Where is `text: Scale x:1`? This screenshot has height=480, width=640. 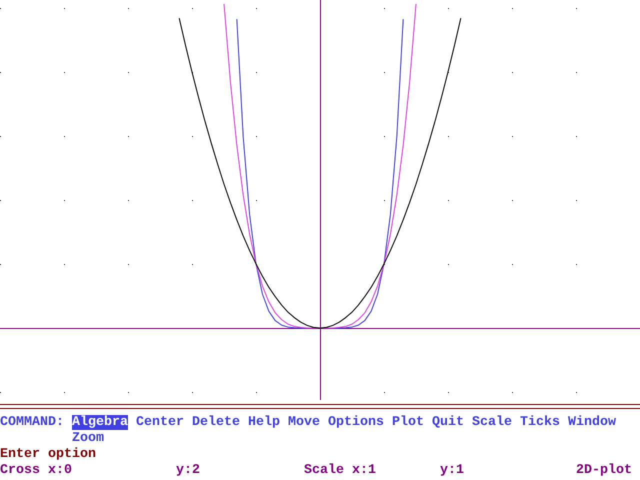
text: Scale x:1 is located at coordinates (340, 471).